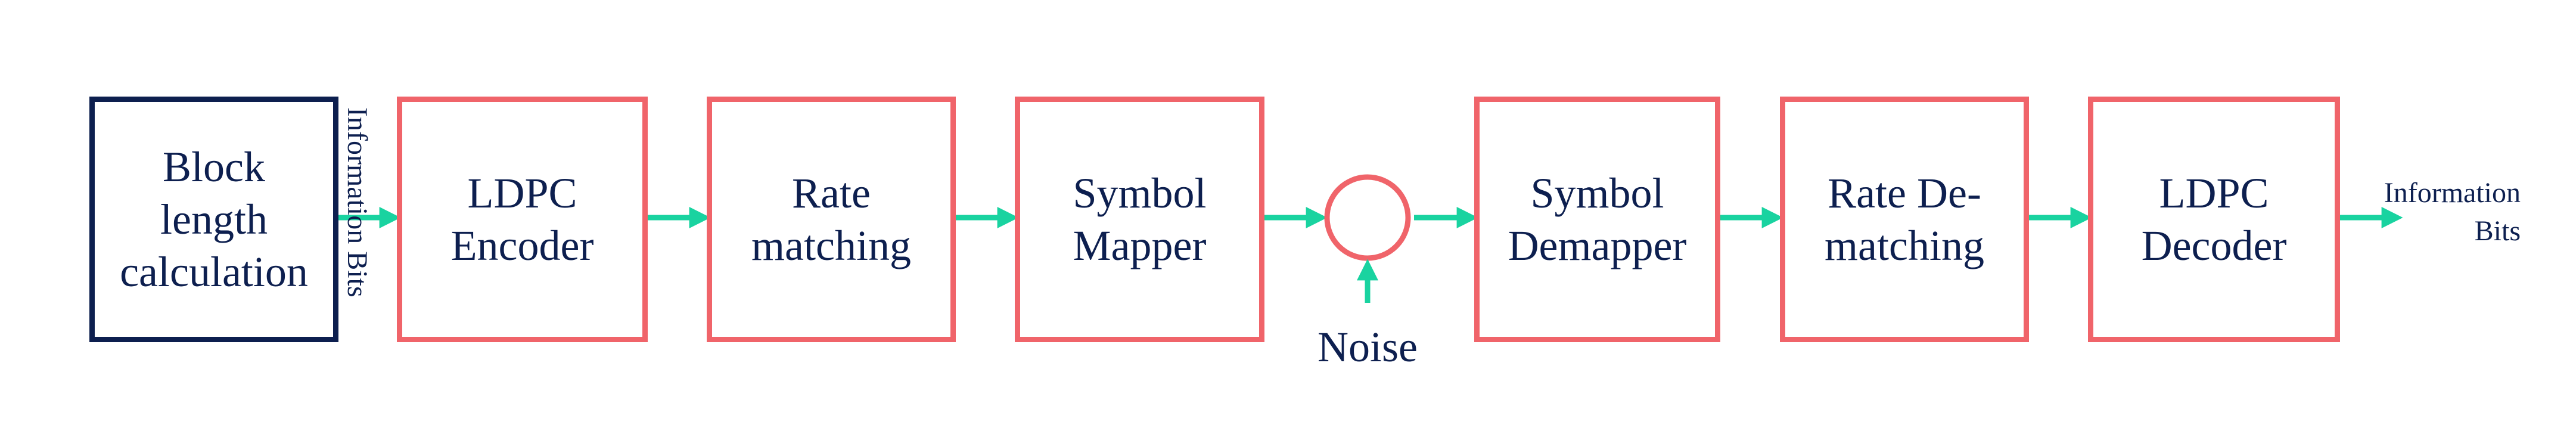  Describe the element at coordinates (2214, 193) in the screenshot. I see `ldpc-decoder-line-1: LDPC` at that location.